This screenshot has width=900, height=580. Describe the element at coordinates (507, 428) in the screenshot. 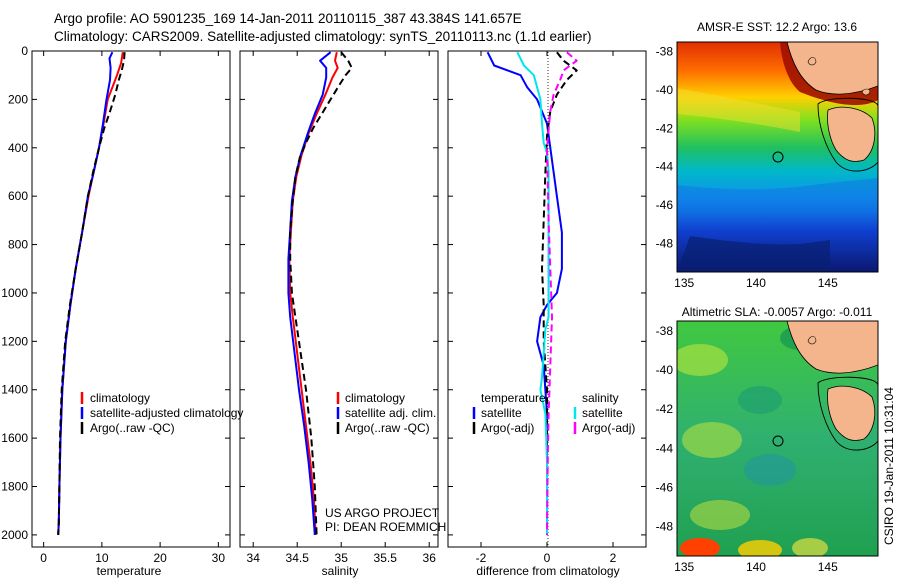

I see `legend-temperature-argo: Argo(-adj)` at that location.